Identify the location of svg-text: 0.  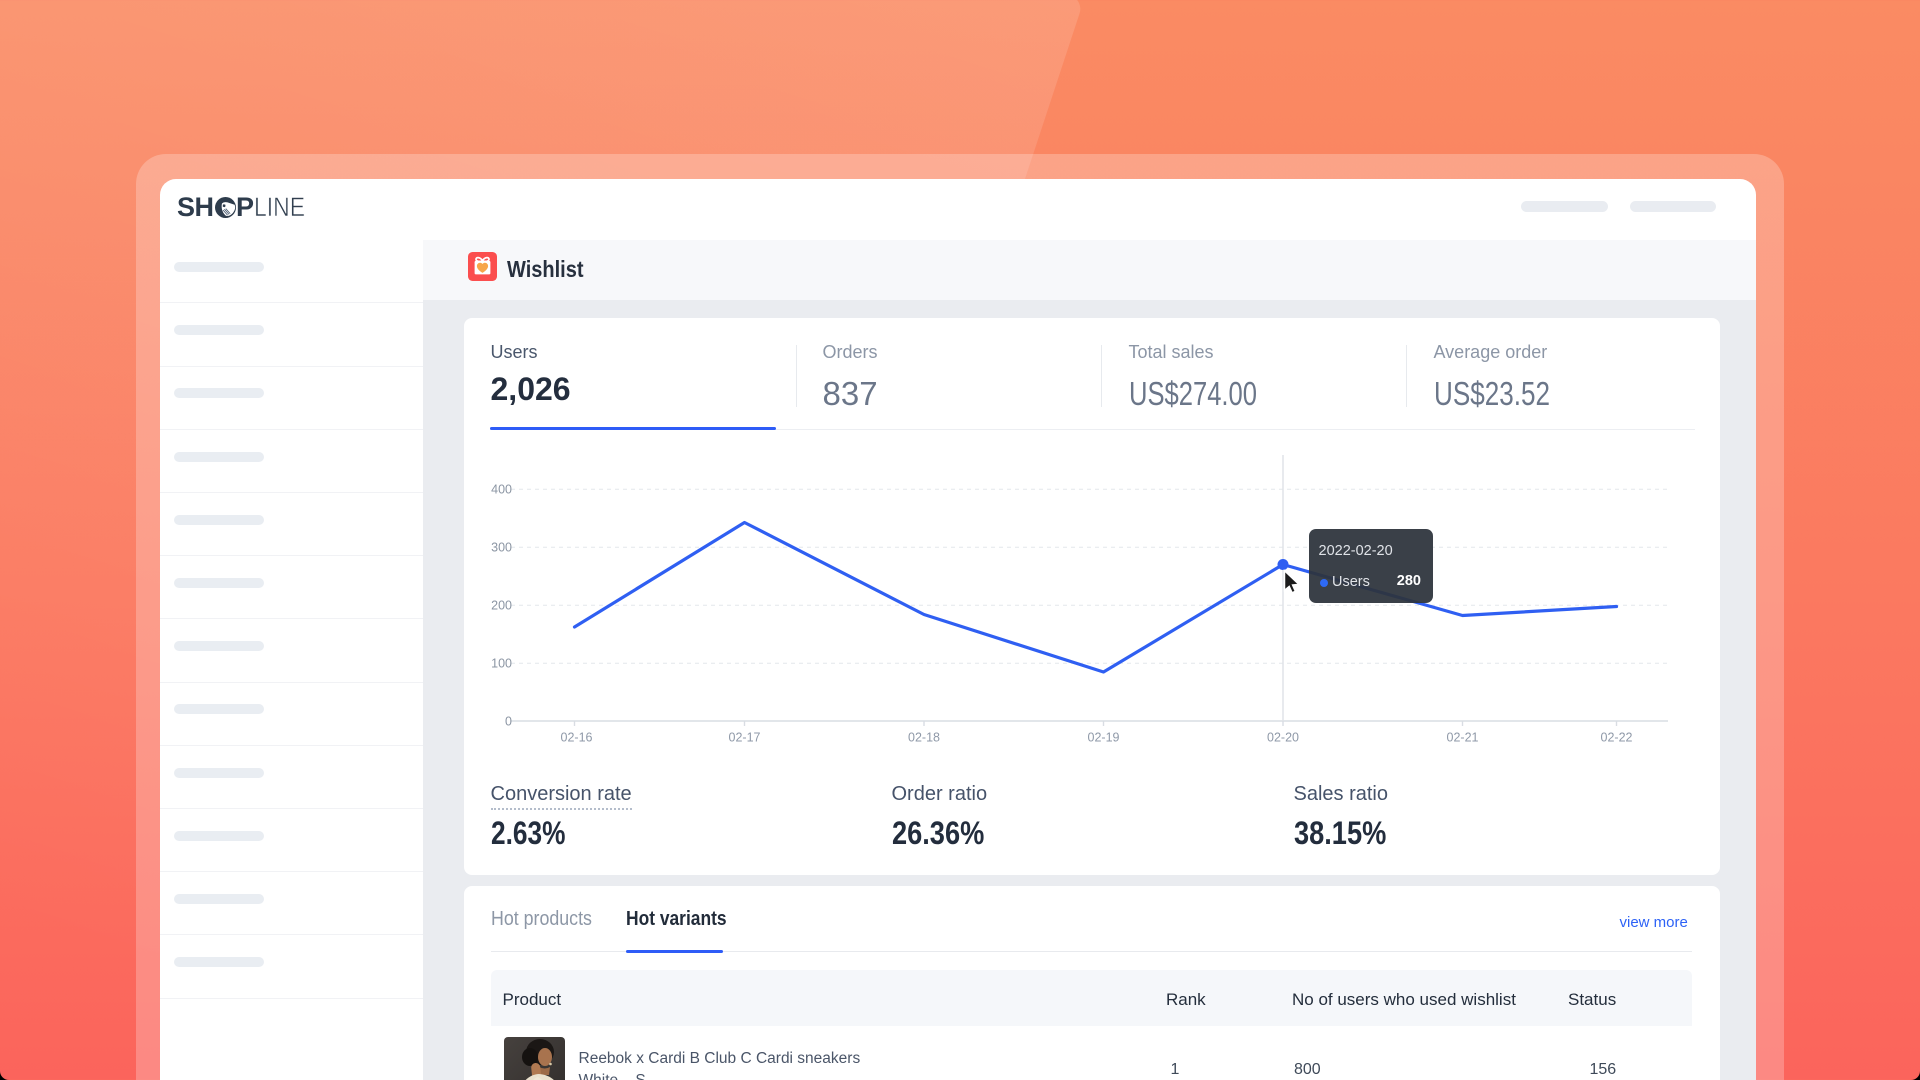
(508, 722).